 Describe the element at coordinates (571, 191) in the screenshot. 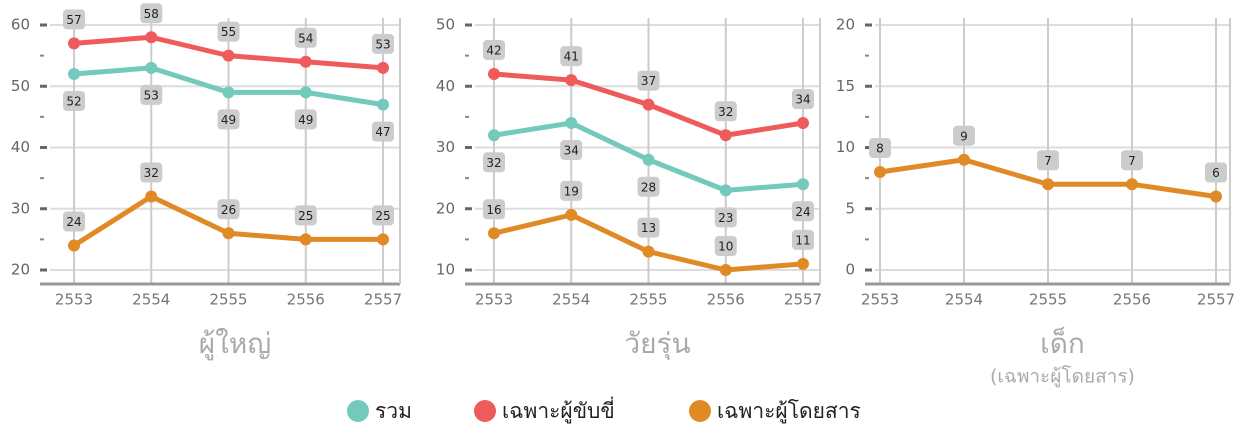

I see `data-label: 19` at that location.